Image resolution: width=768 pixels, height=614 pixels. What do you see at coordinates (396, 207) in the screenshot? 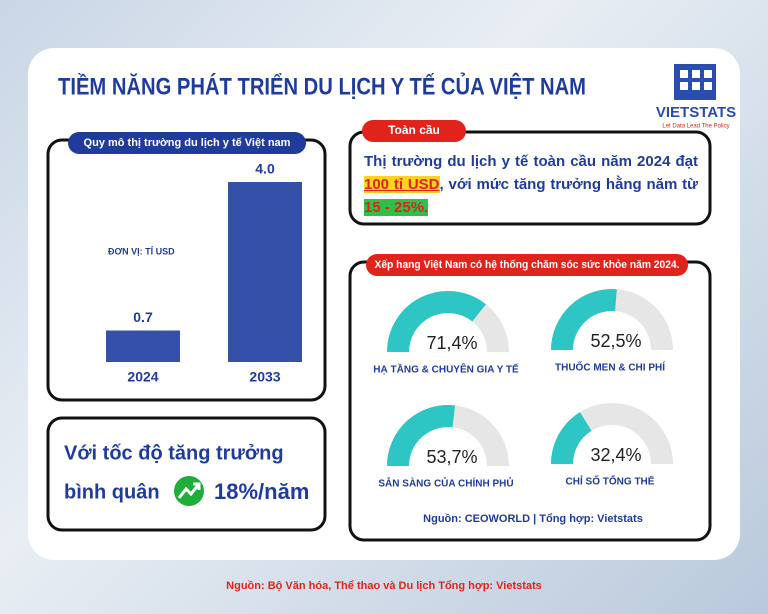
I see `global-highlight-2: 15 - 25%.` at bounding box center [396, 207].